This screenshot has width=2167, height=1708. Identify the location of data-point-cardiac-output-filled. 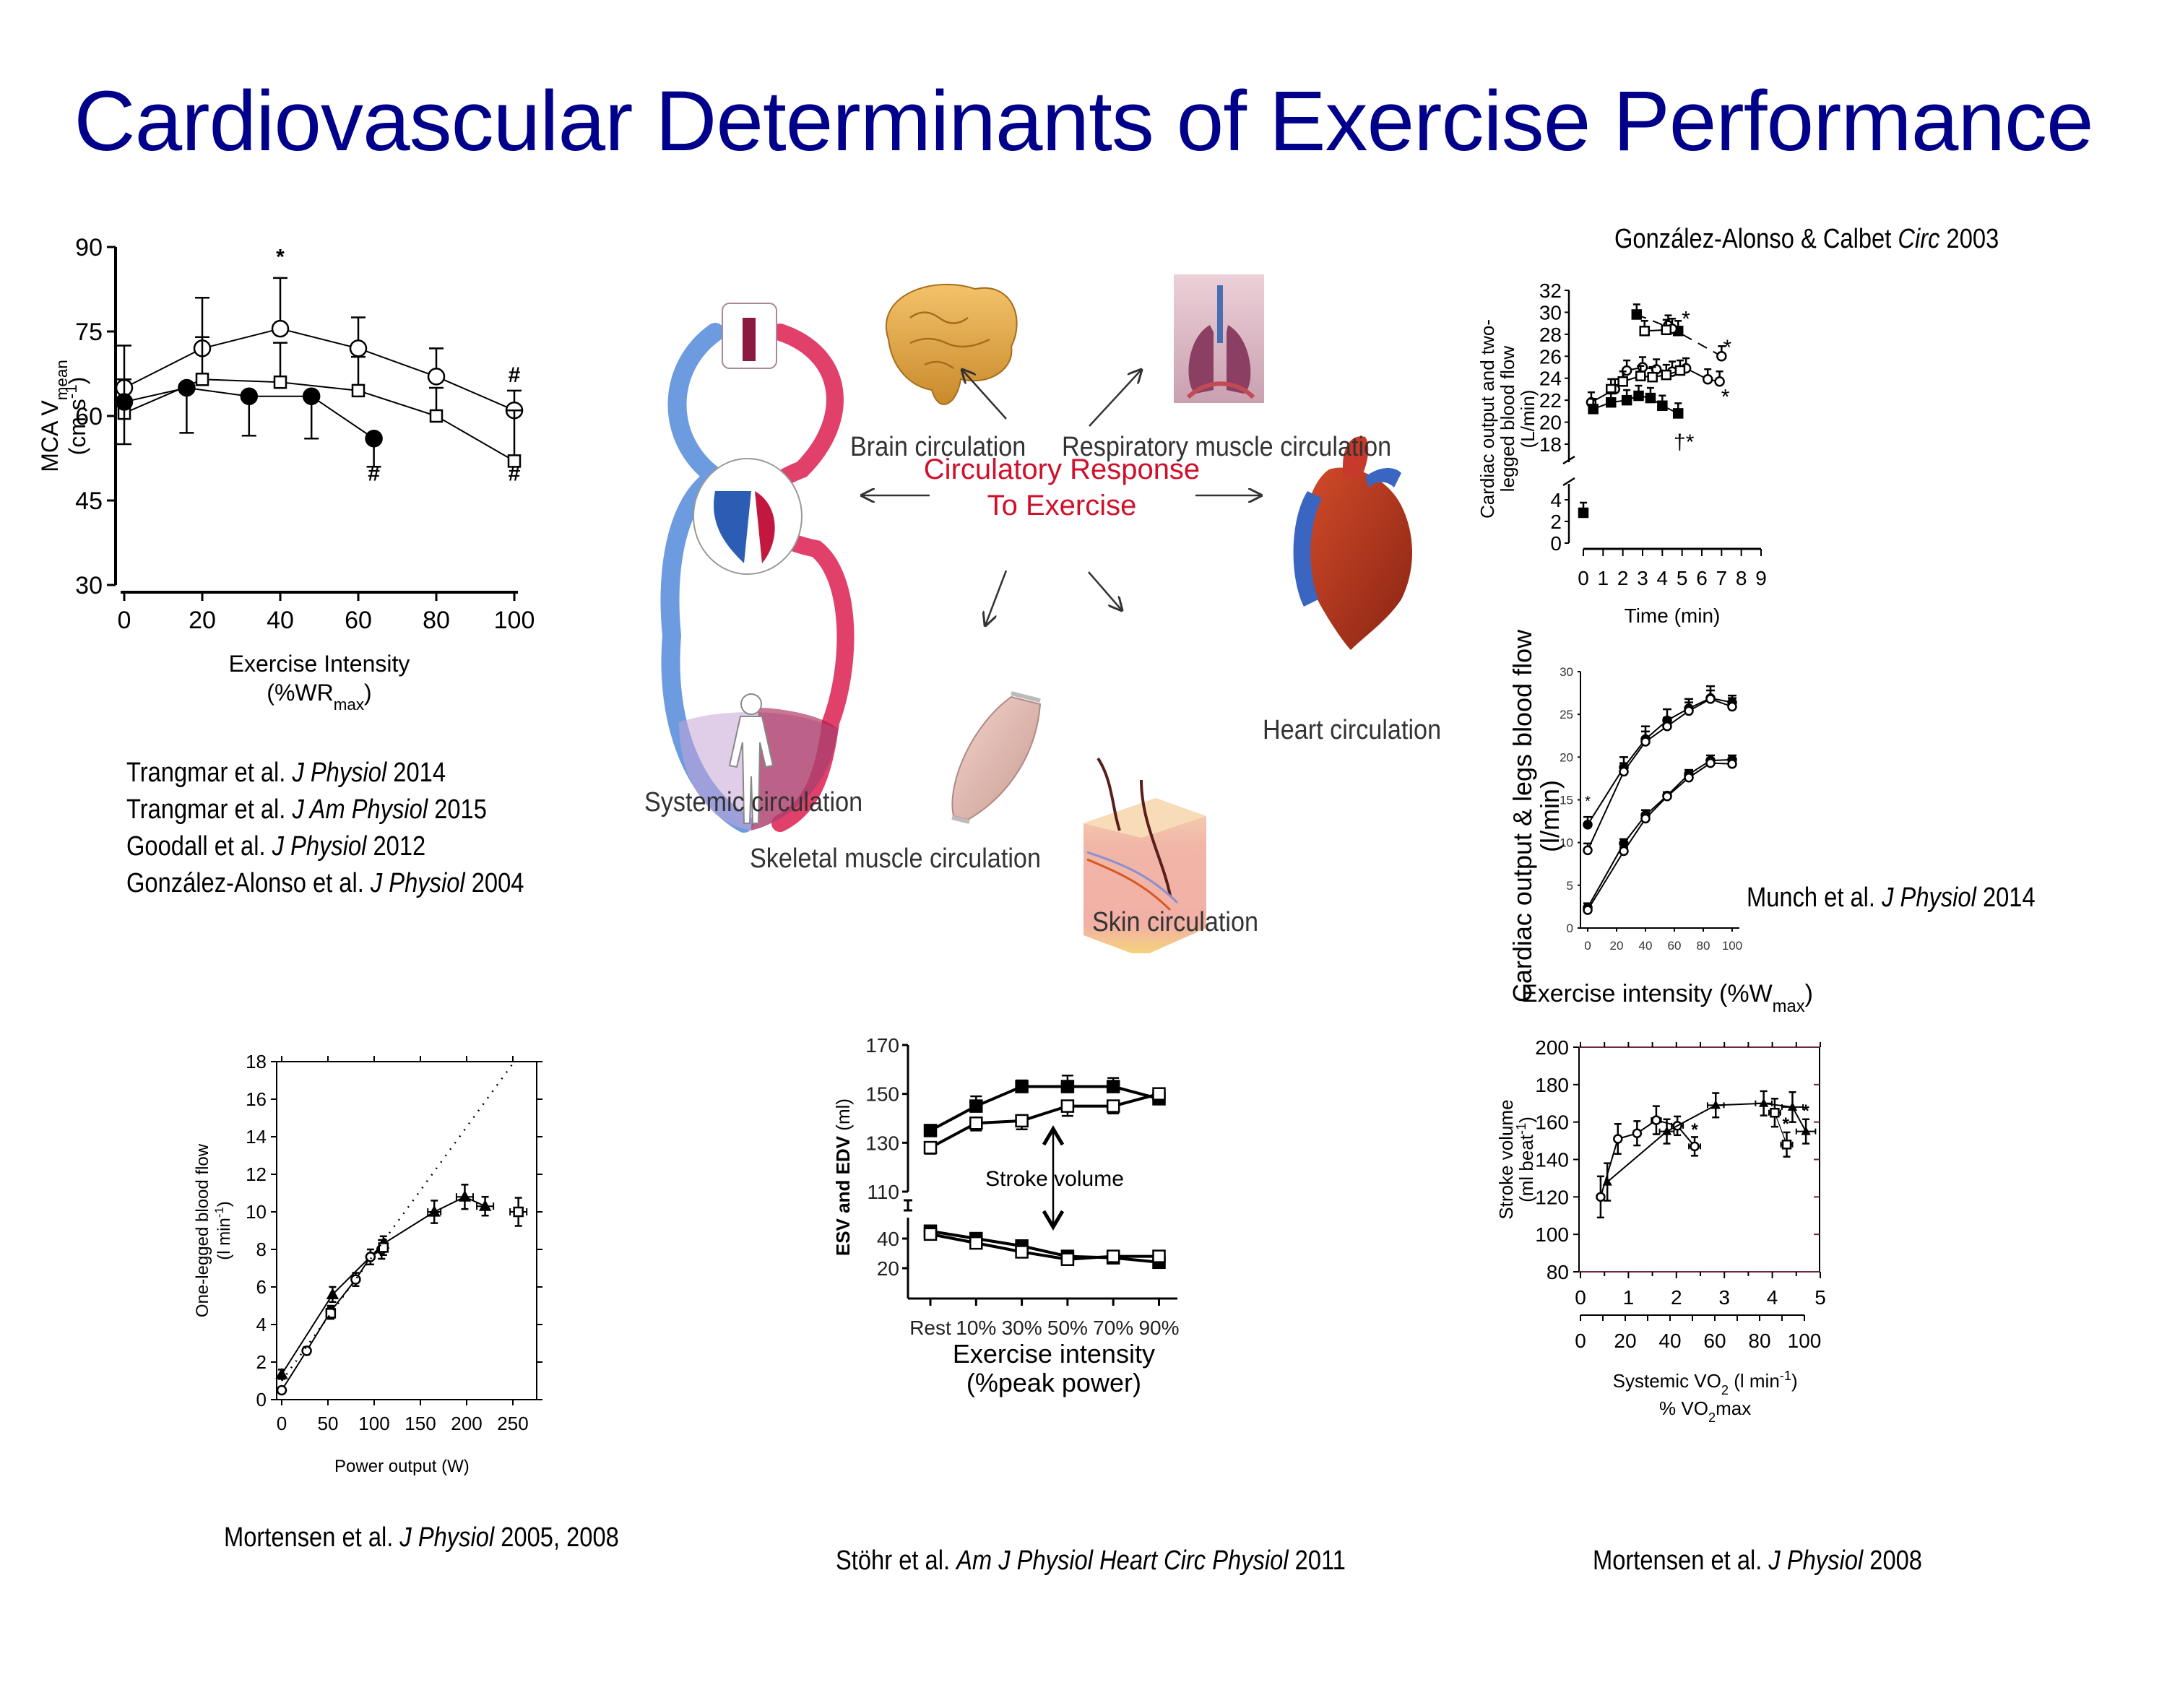
(1588, 825).